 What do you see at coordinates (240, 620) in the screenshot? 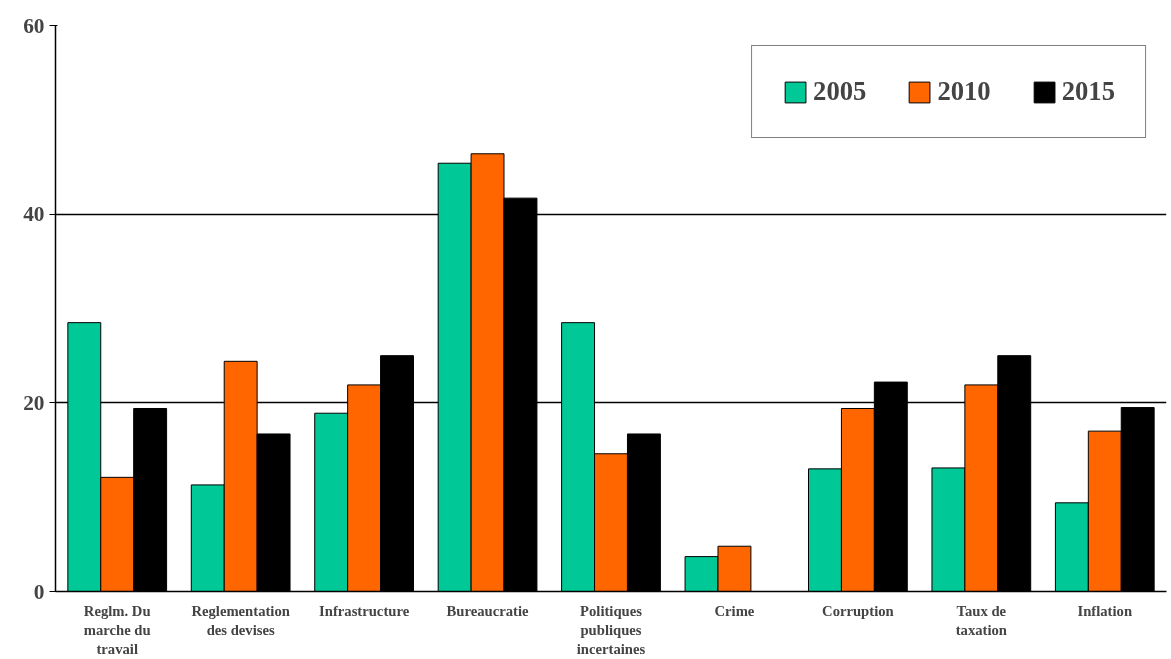
I see `x-tick-label: Reglementation des devises` at bounding box center [240, 620].